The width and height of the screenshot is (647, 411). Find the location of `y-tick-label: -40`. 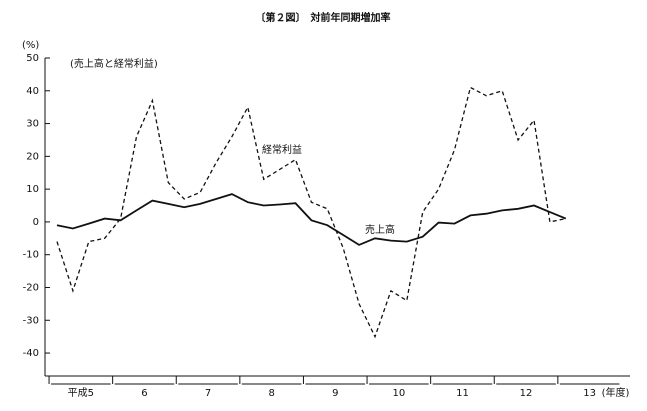

y-tick-label: -40 is located at coordinates (31, 353).